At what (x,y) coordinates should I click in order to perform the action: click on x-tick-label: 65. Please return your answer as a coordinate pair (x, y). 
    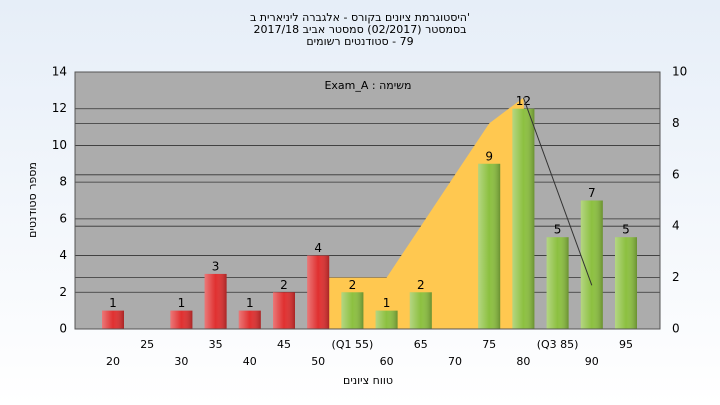
    Looking at the image, I should click on (421, 344).